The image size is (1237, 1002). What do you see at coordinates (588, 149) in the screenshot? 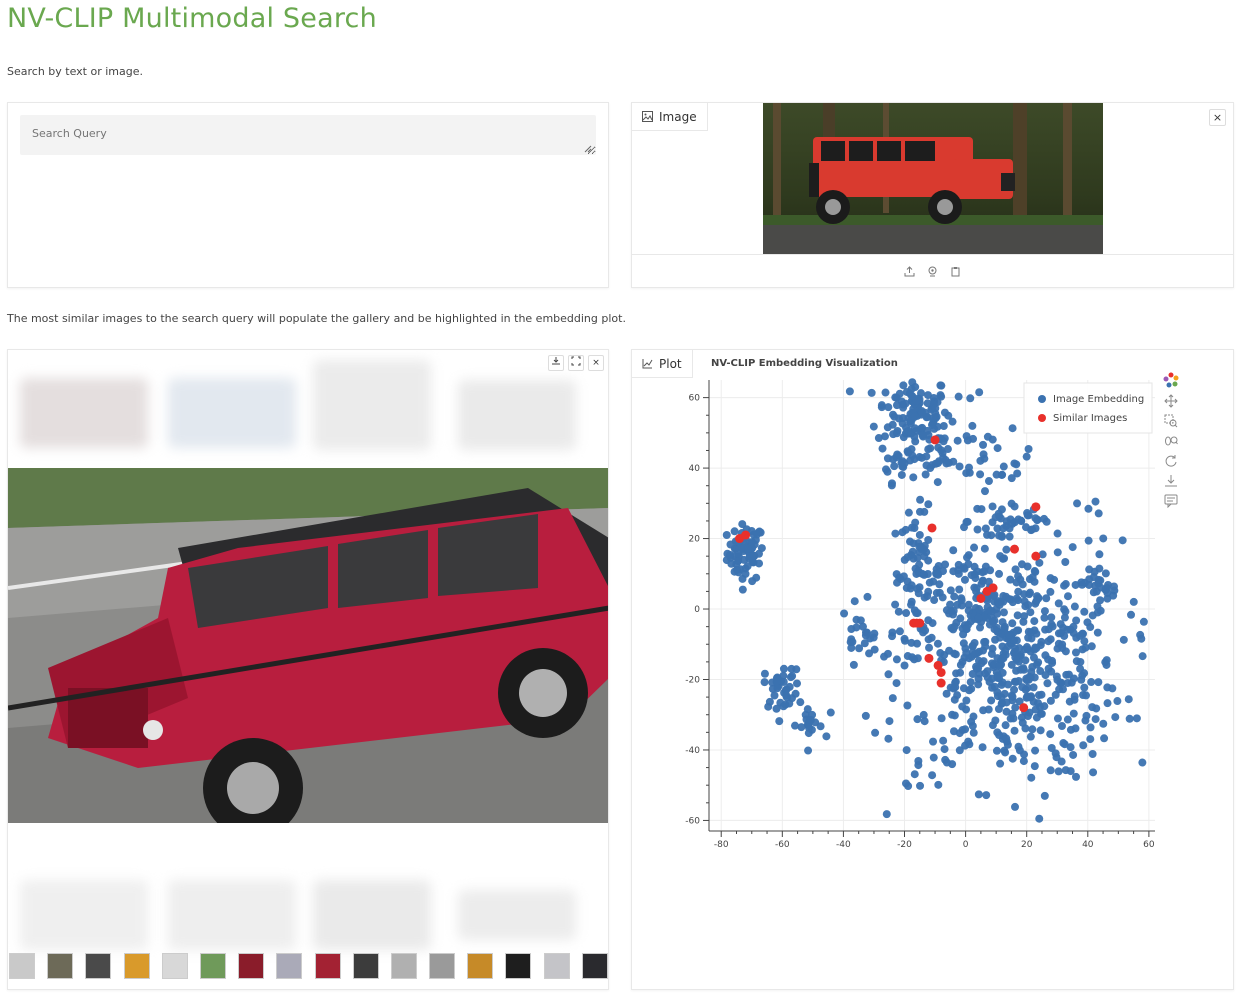
I see `resize-handle-icon` at bounding box center [588, 149].